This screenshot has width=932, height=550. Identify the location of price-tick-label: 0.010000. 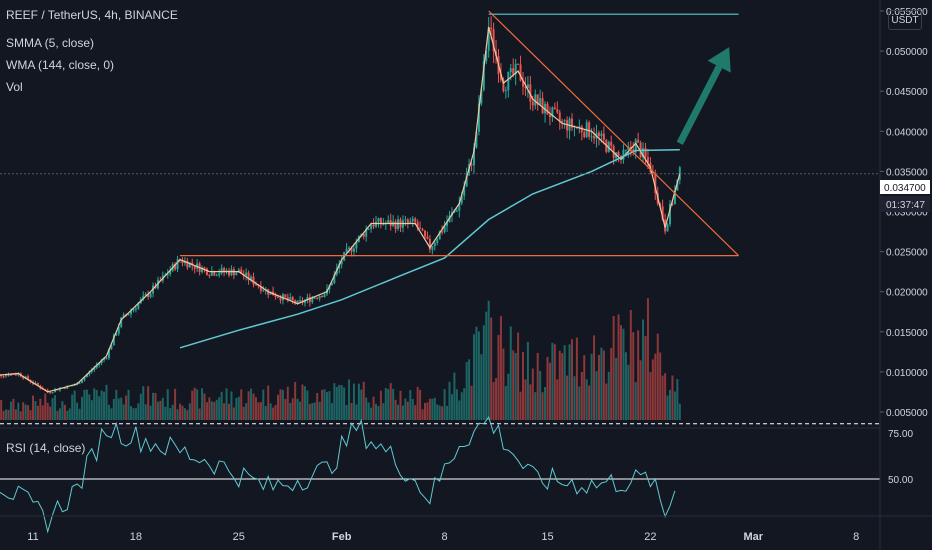
(907, 373).